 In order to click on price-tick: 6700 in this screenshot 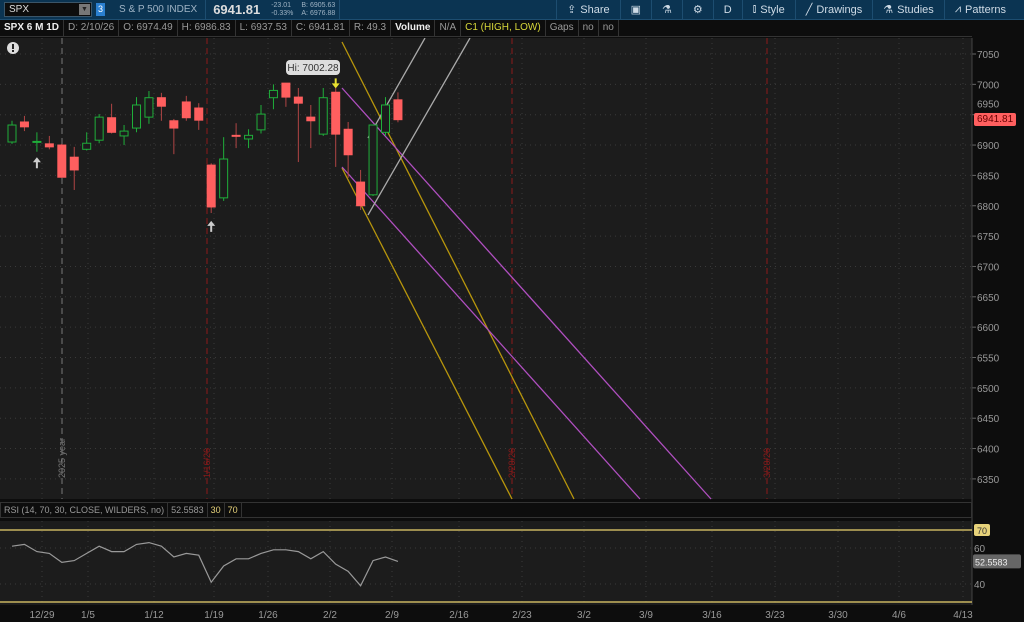, I will do `click(988, 267)`.